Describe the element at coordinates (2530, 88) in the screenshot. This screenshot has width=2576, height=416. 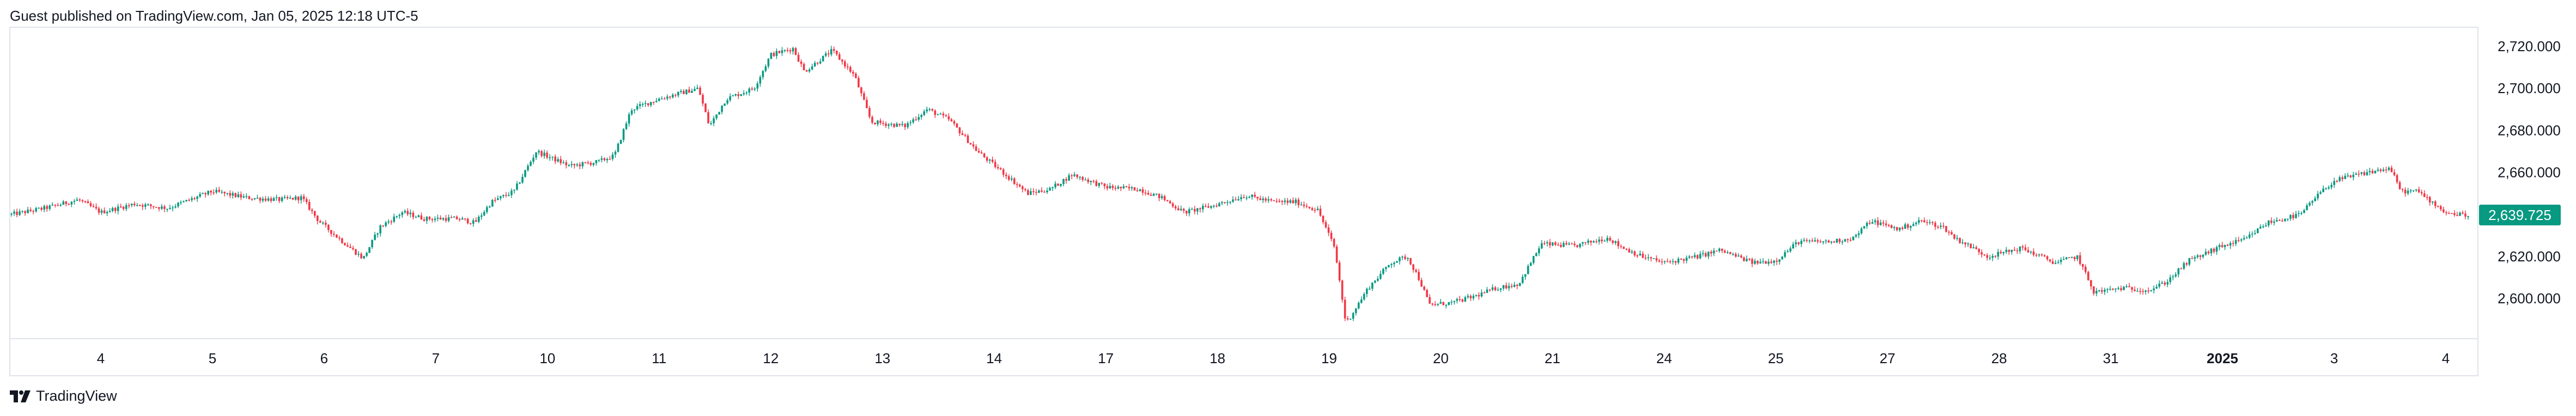
I see `price-tick-label: 2,700.000` at that location.